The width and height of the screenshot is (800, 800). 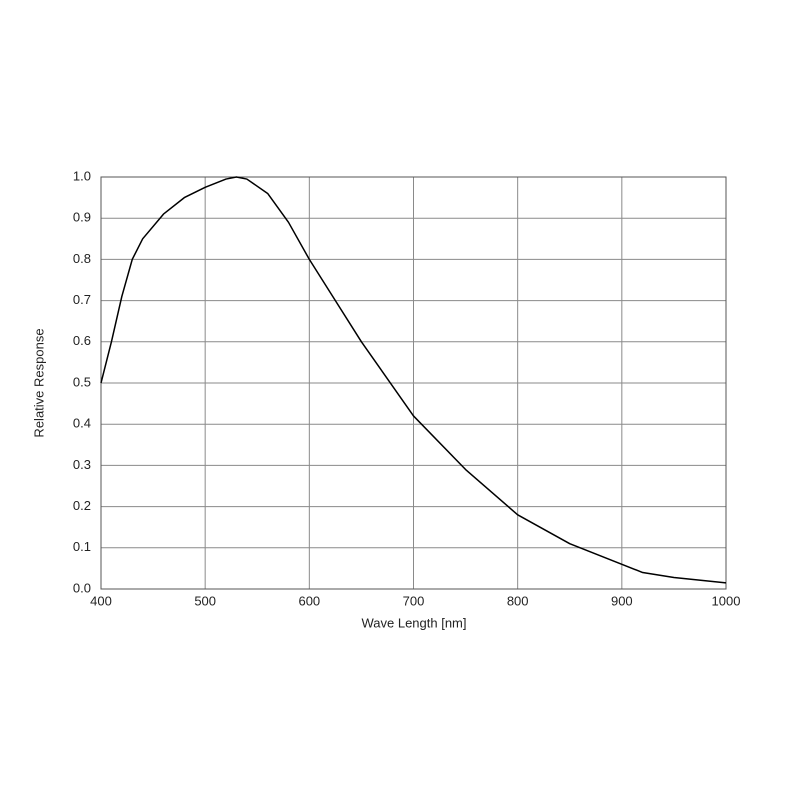 I want to click on x-tick-label: 700, so click(x=414, y=600).